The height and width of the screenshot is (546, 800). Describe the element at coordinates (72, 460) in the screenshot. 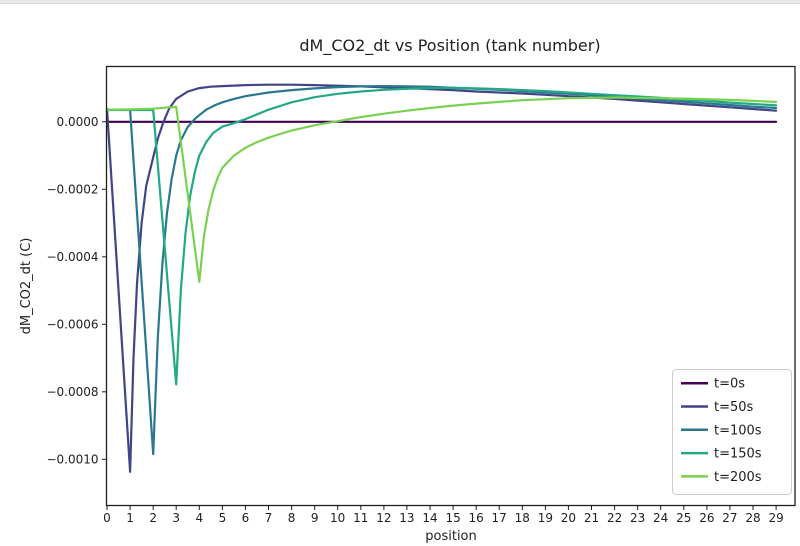

I see `y-tick-label: −0.0010` at that location.